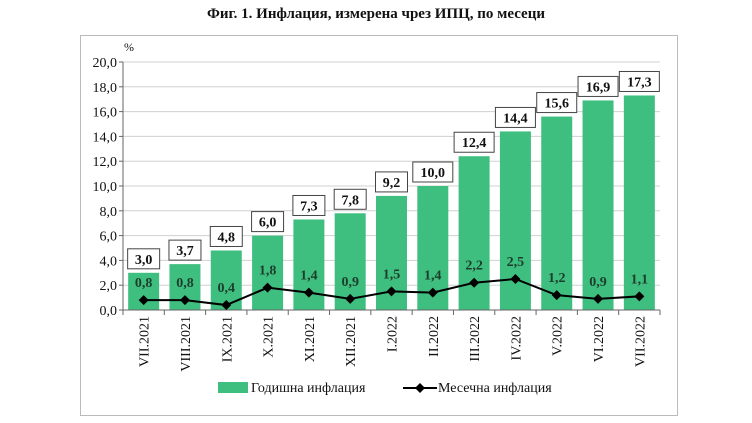  I want to click on x-tick-label: IV.2022, so click(516, 338).